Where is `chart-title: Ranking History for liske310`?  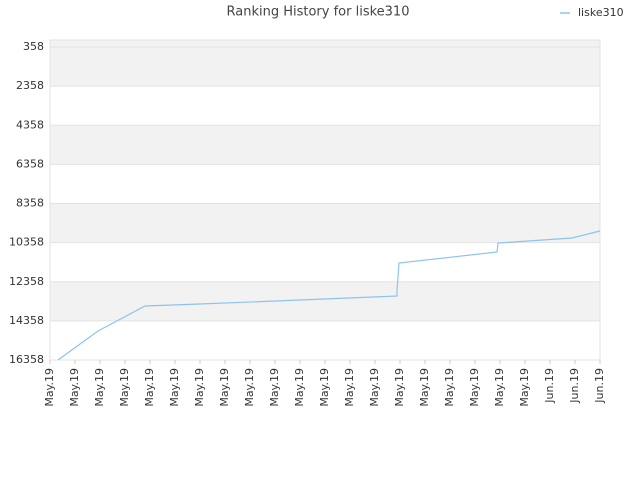
chart-title: Ranking History for liske310 is located at coordinates (318, 12).